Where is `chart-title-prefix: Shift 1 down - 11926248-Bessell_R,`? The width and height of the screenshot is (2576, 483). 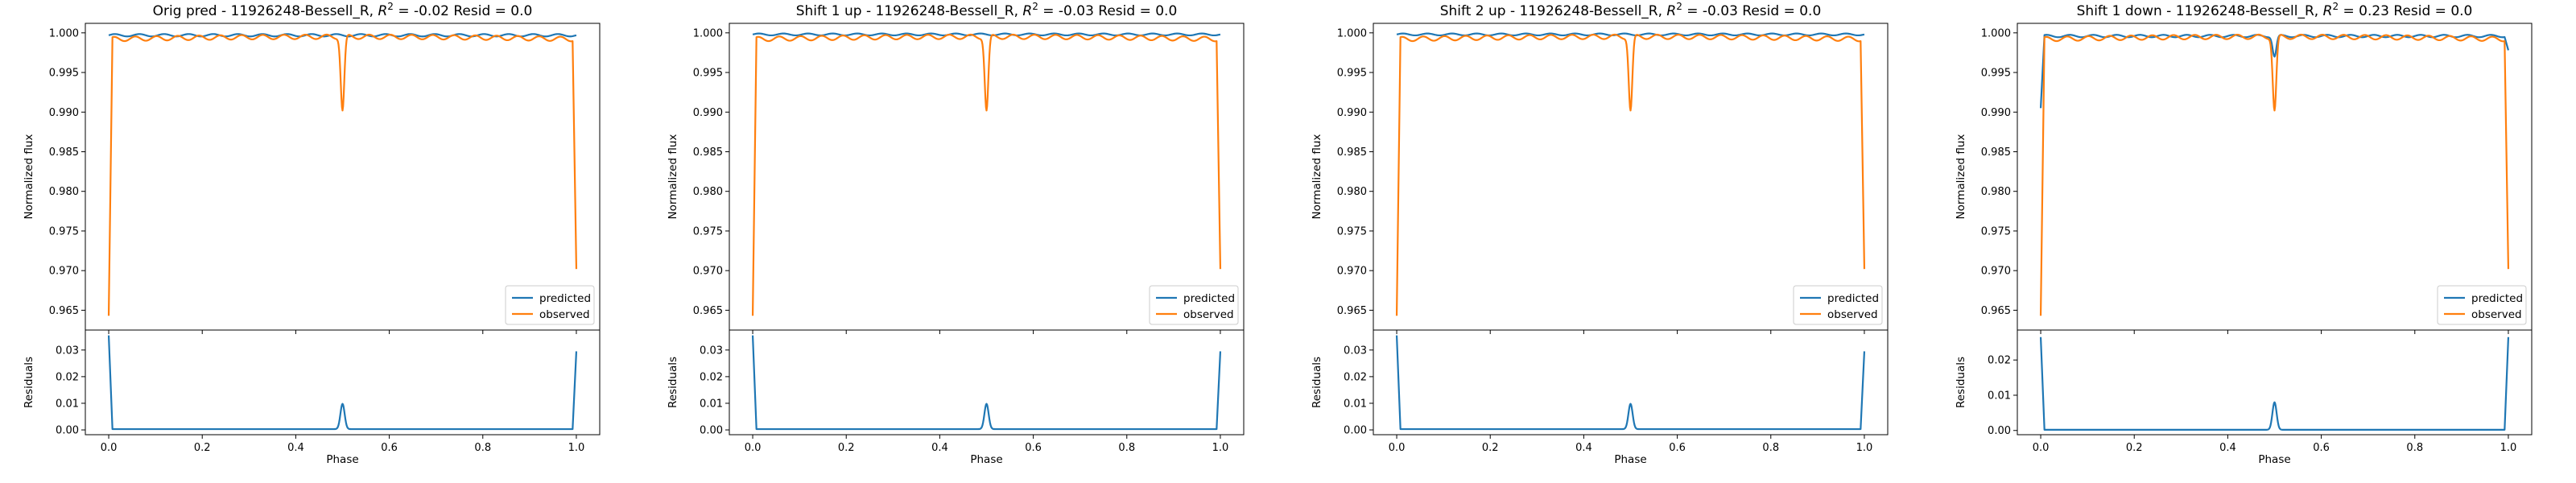
chart-title-prefix: Shift 1 down - 11926248-Bessell_R, is located at coordinates (2200, 11).